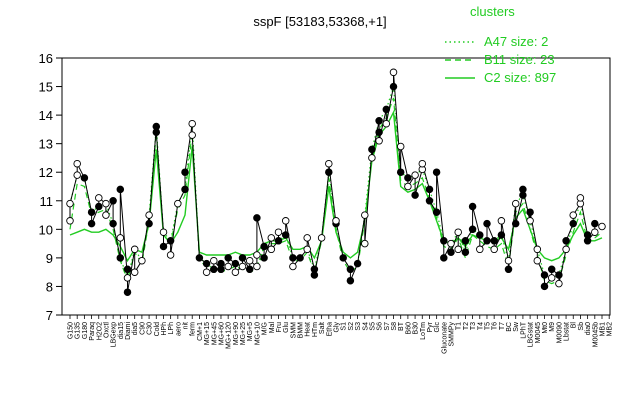 Image resolution: width=640 pixels, height=400 pixels. I want to click on y-tick-label: 15, so click(46, 87).